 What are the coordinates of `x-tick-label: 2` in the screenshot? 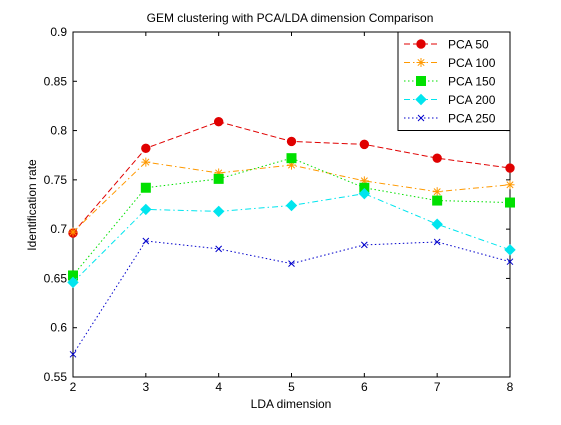 It's located at (73, 387).